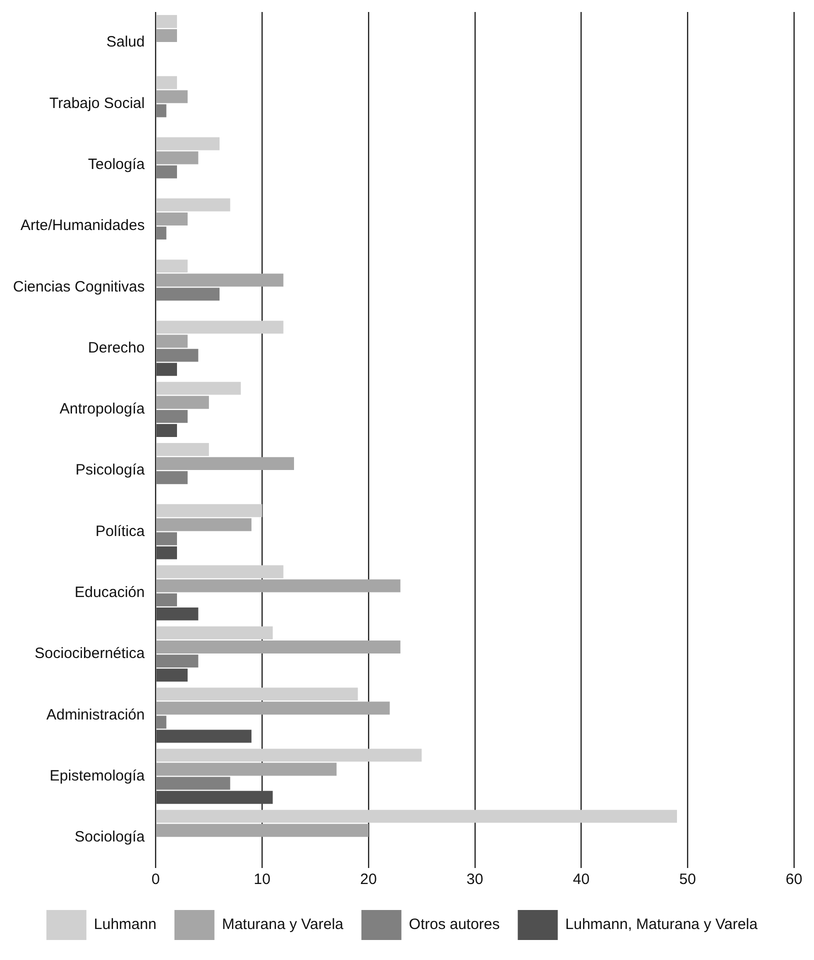  What do you see at coordinates (262, 879) in the screenshot?
I see `x-tick-label: 10` at bounding box center [262, 879].